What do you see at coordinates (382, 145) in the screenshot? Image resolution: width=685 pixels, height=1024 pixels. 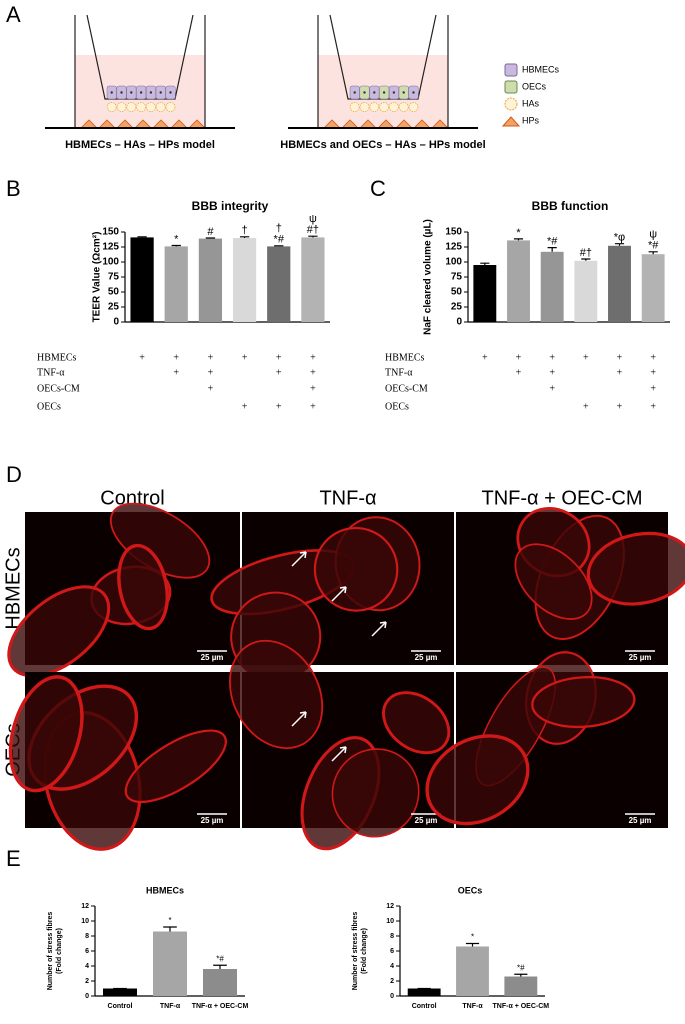 I see `model-label: HBMECs and OECs – HAs – HPs model` at bounding box center [382, 145].